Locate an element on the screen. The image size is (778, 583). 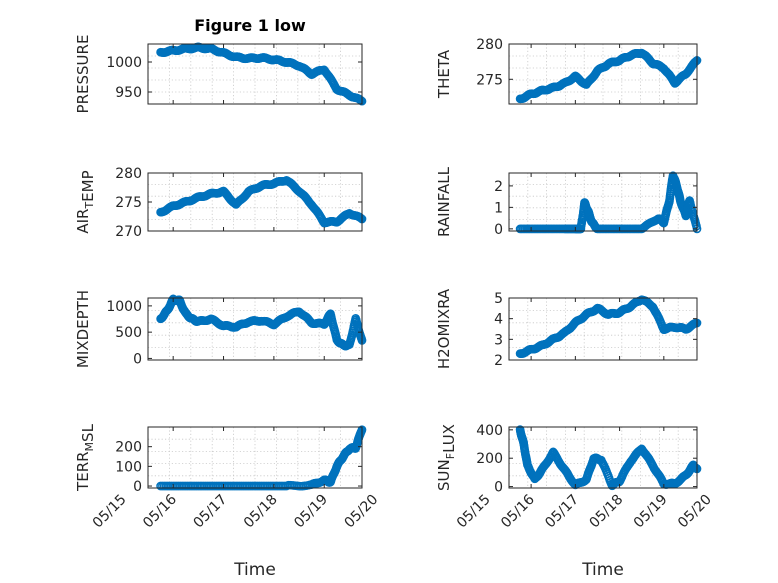
y-tick-label: 1 is located at coordinates (498, 208).